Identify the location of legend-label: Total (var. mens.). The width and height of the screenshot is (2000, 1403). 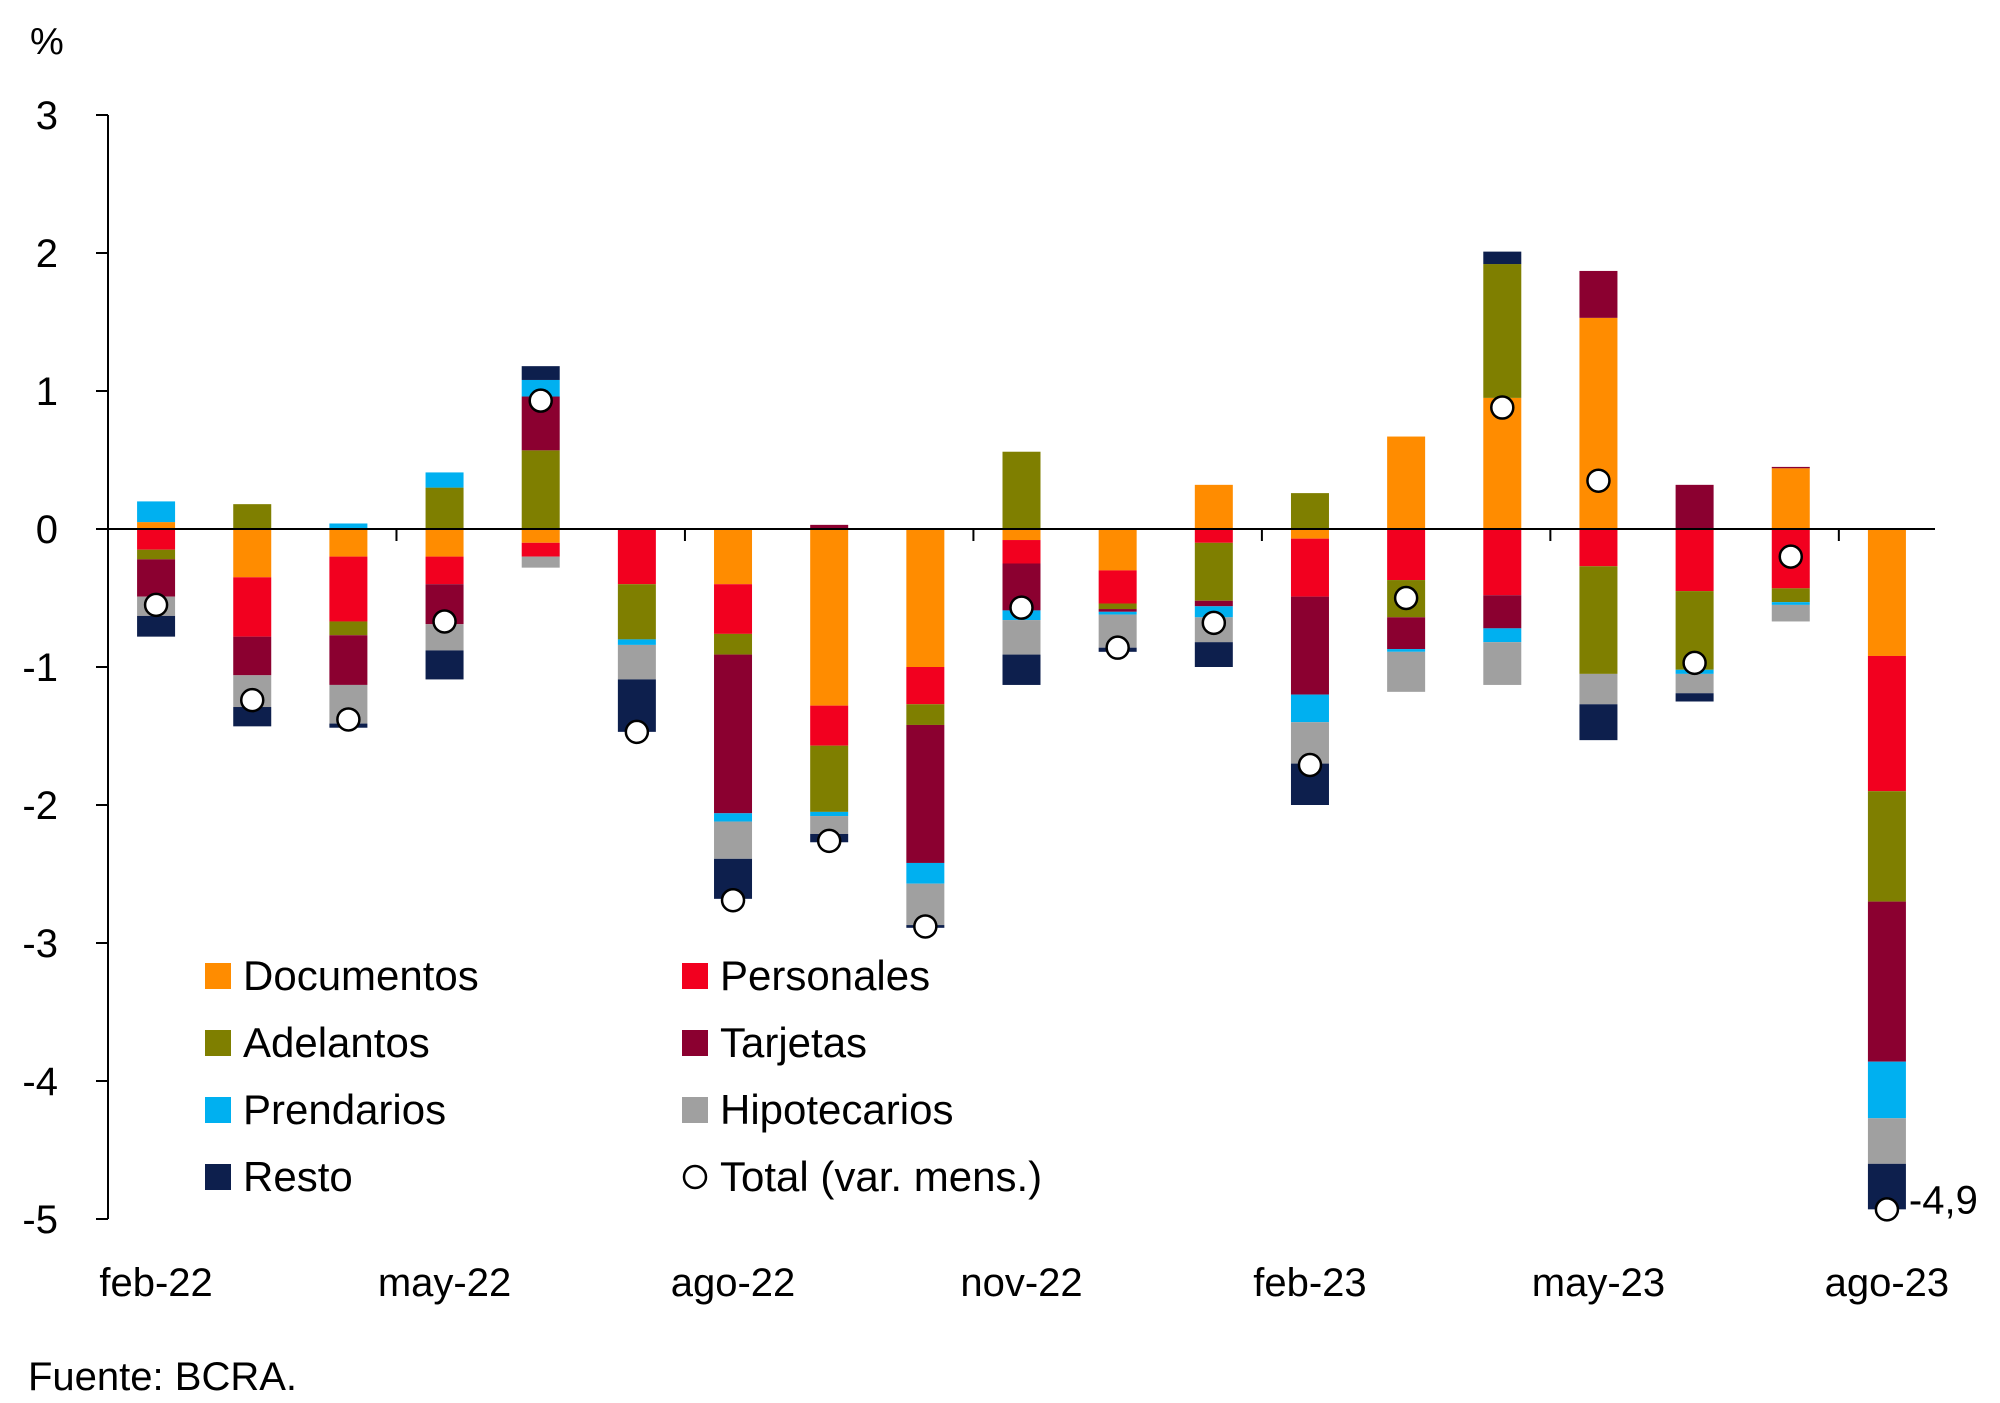
(881, 1176).